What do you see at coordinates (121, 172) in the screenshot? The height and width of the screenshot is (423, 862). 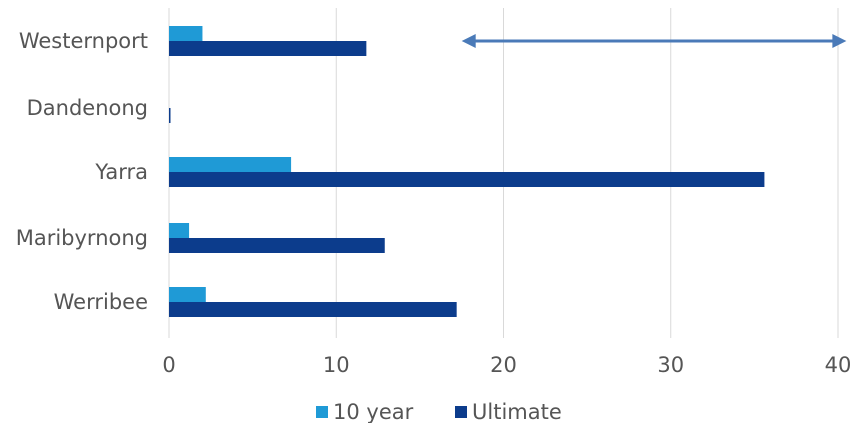 I see `category-label: Yarra` at bounding box center [121, 172].